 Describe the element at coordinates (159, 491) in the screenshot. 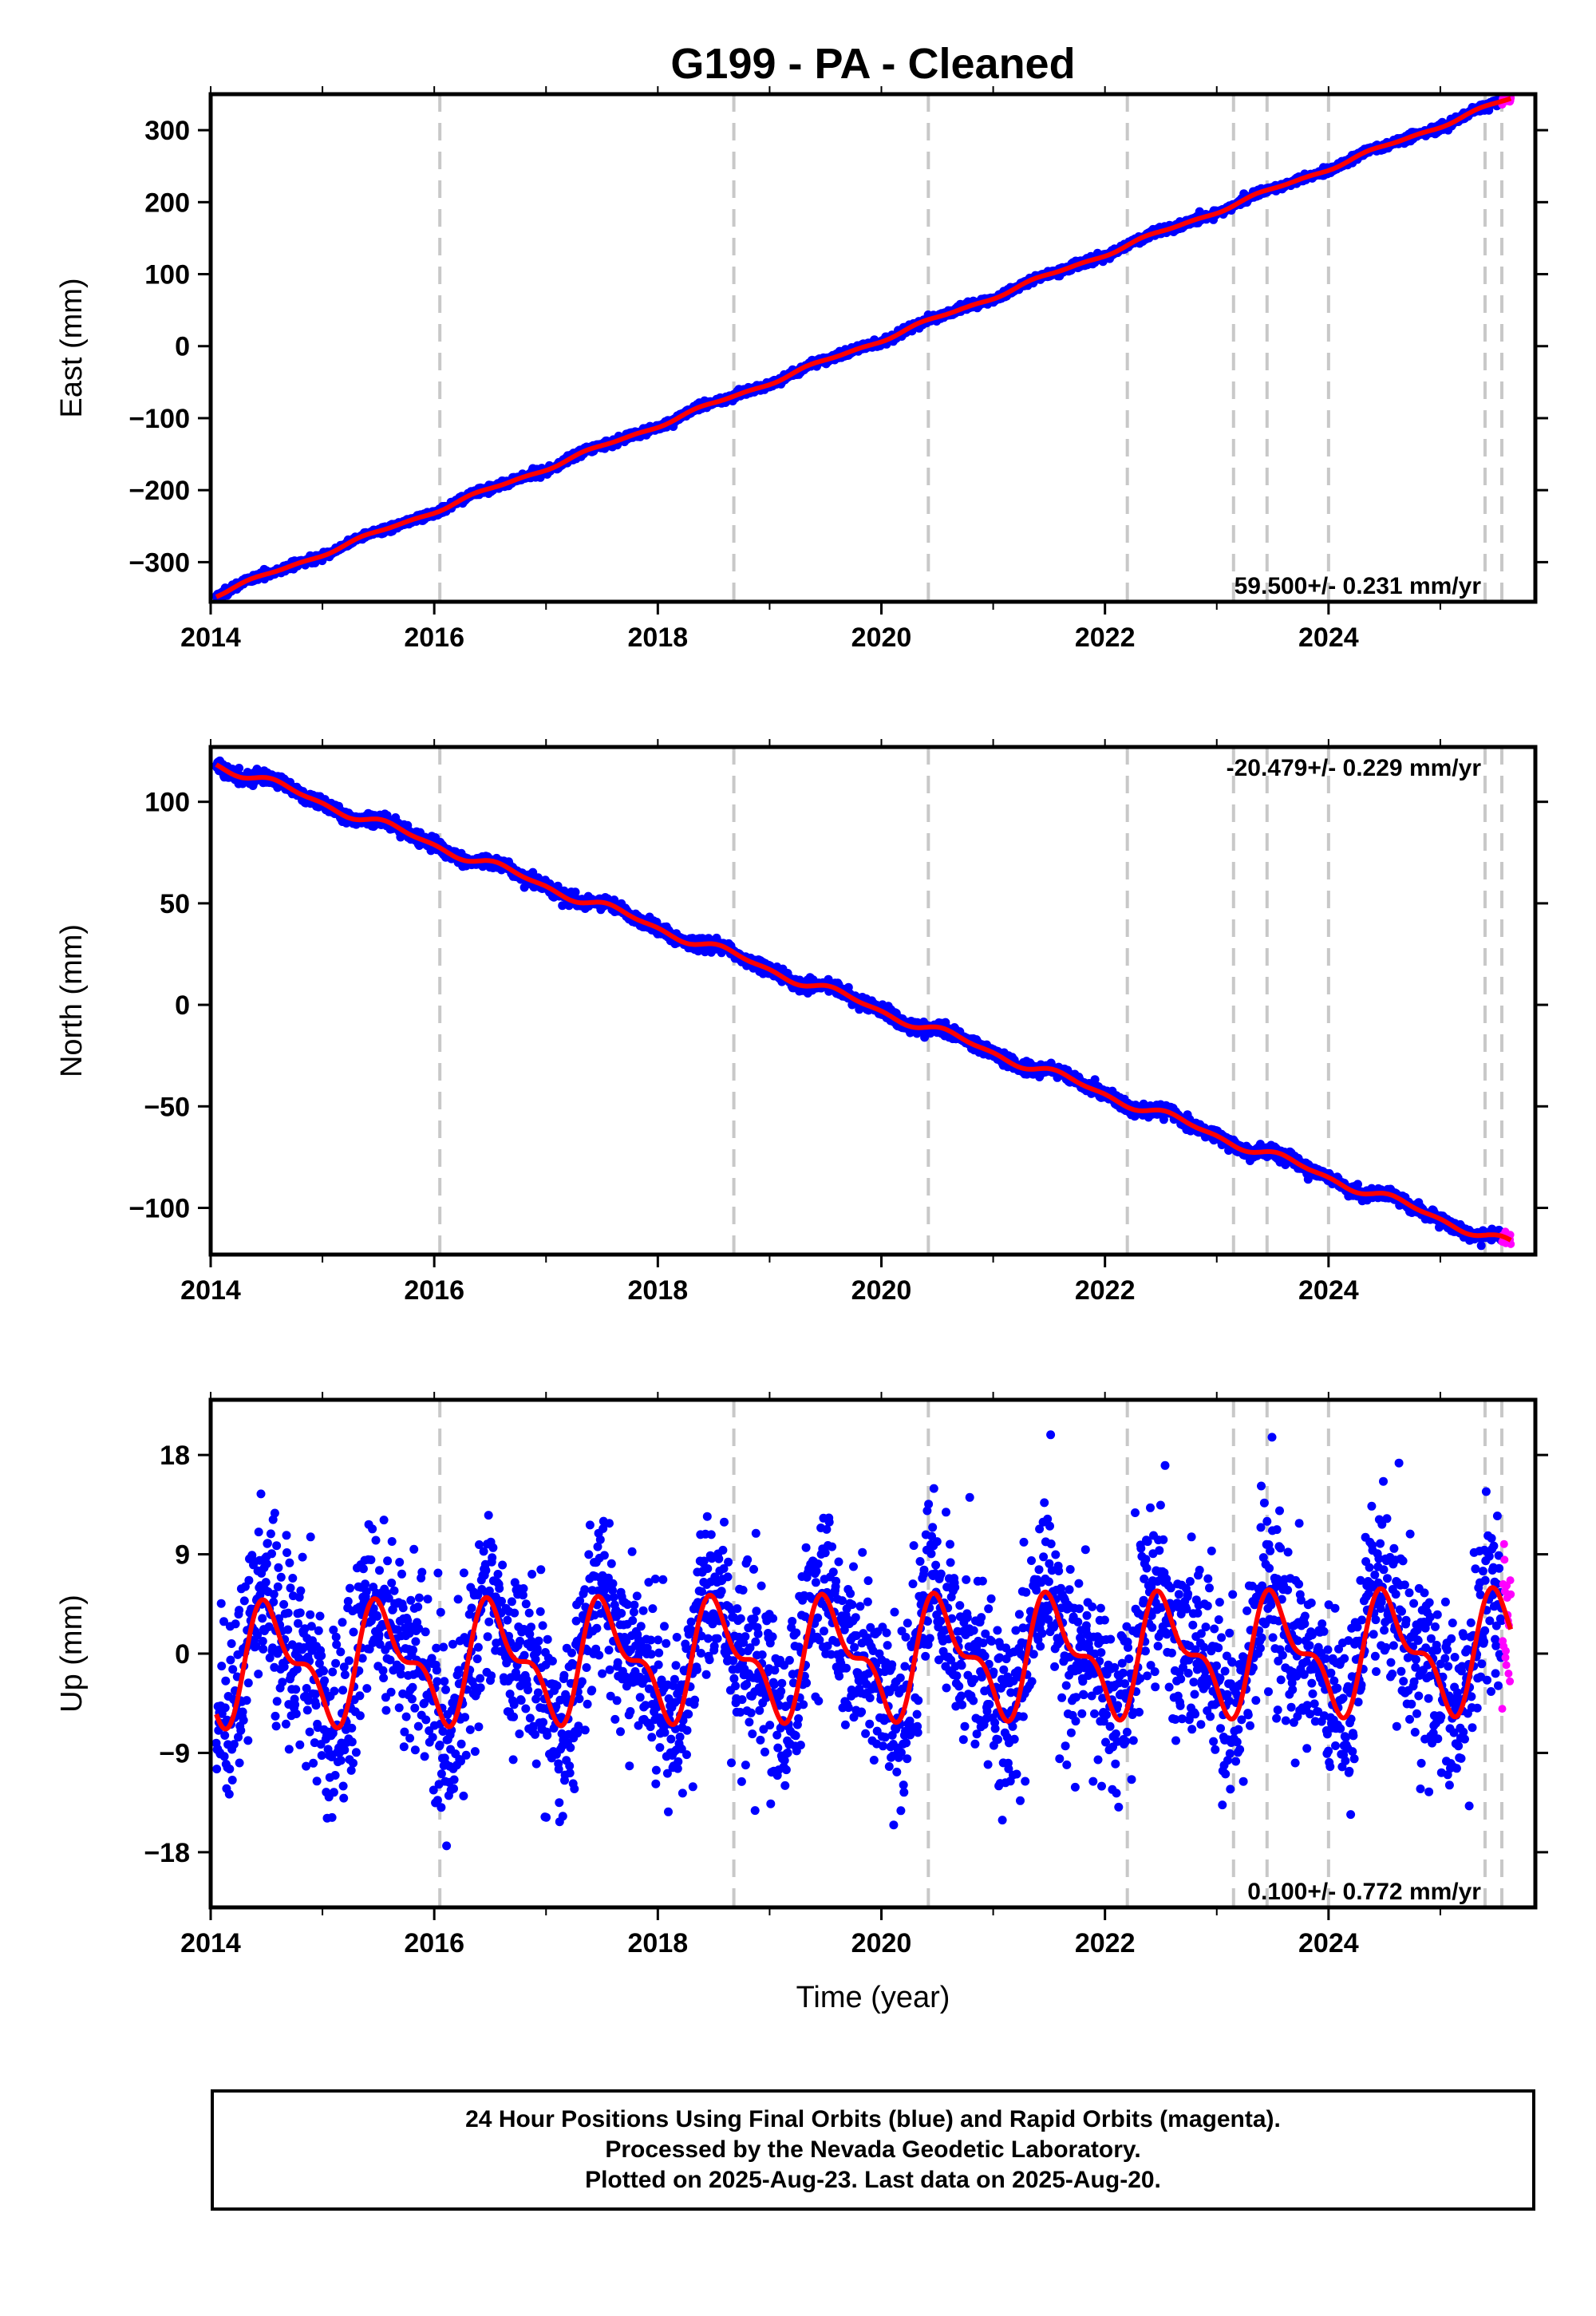

I see `y-tick-label: −200` at that location.